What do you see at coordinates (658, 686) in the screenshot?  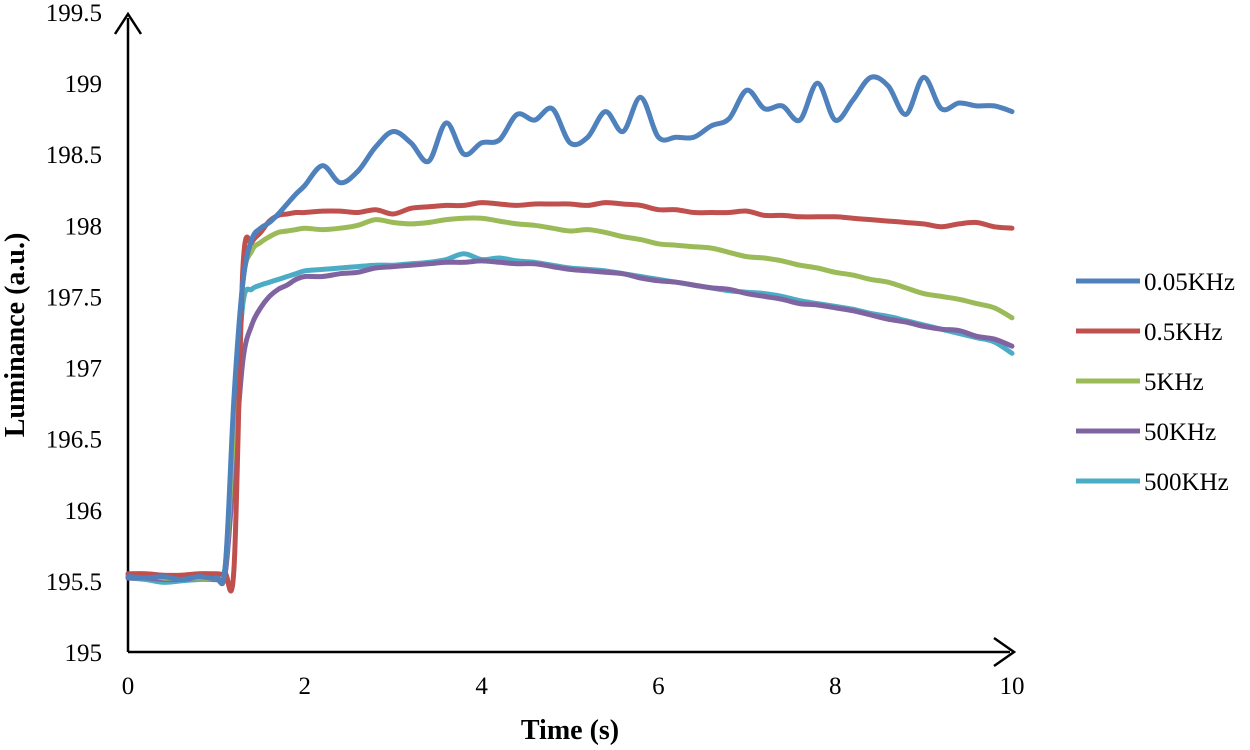 I see `x-tick-label: 6` at bounding box center [658, 686].